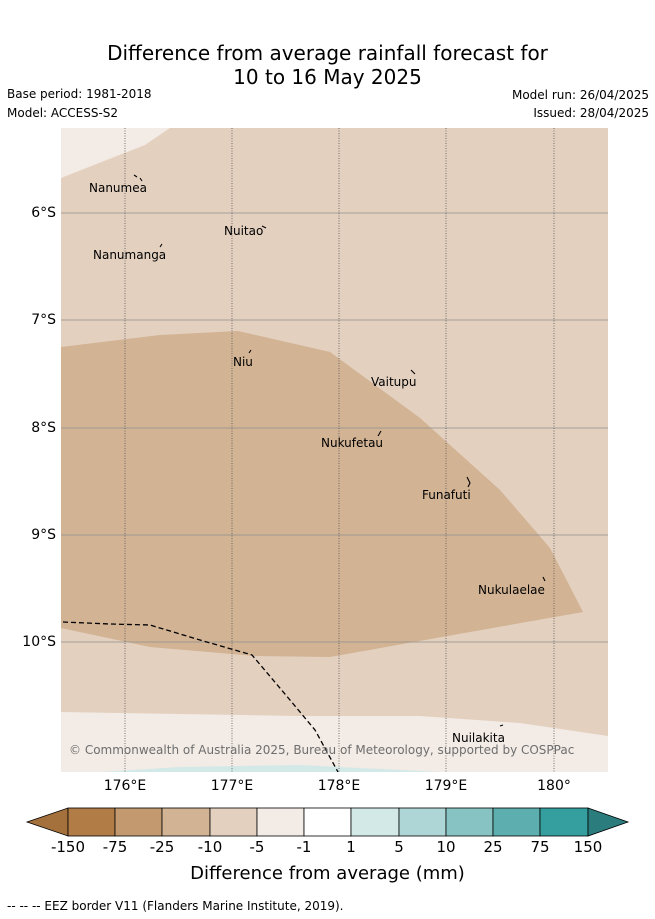 The width and height of the screenshot is (655, 919). Describe the element at coordinates (446, 495) in the screenshot. I see `island-label-funafuti: Funafuti` at that location.